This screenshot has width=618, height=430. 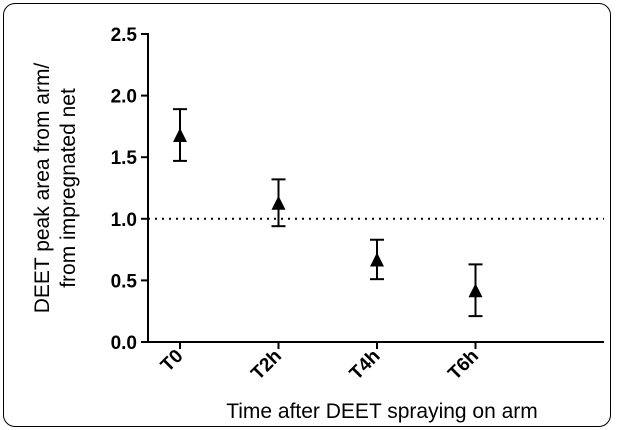 I want to click on x-tick-label: T4h, so click(x=365, y=365).